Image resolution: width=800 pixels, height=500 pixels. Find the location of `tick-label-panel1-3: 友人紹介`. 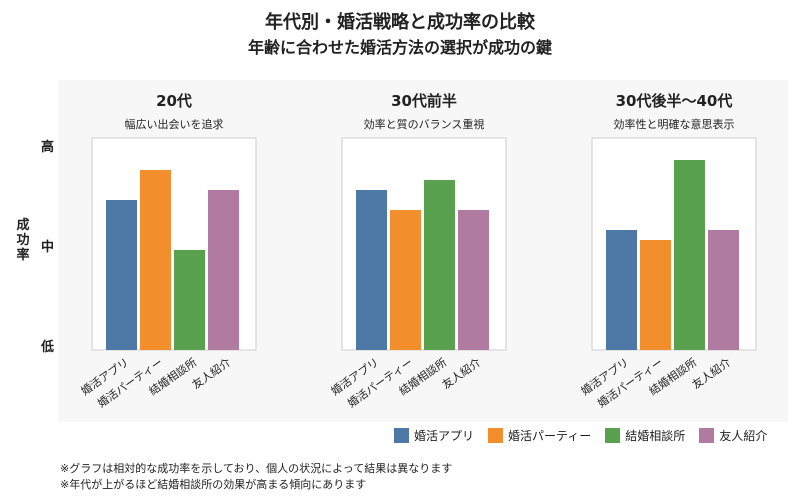

tick-label-panel1-3: 友人紹介 is located at coordinates (461, 373).